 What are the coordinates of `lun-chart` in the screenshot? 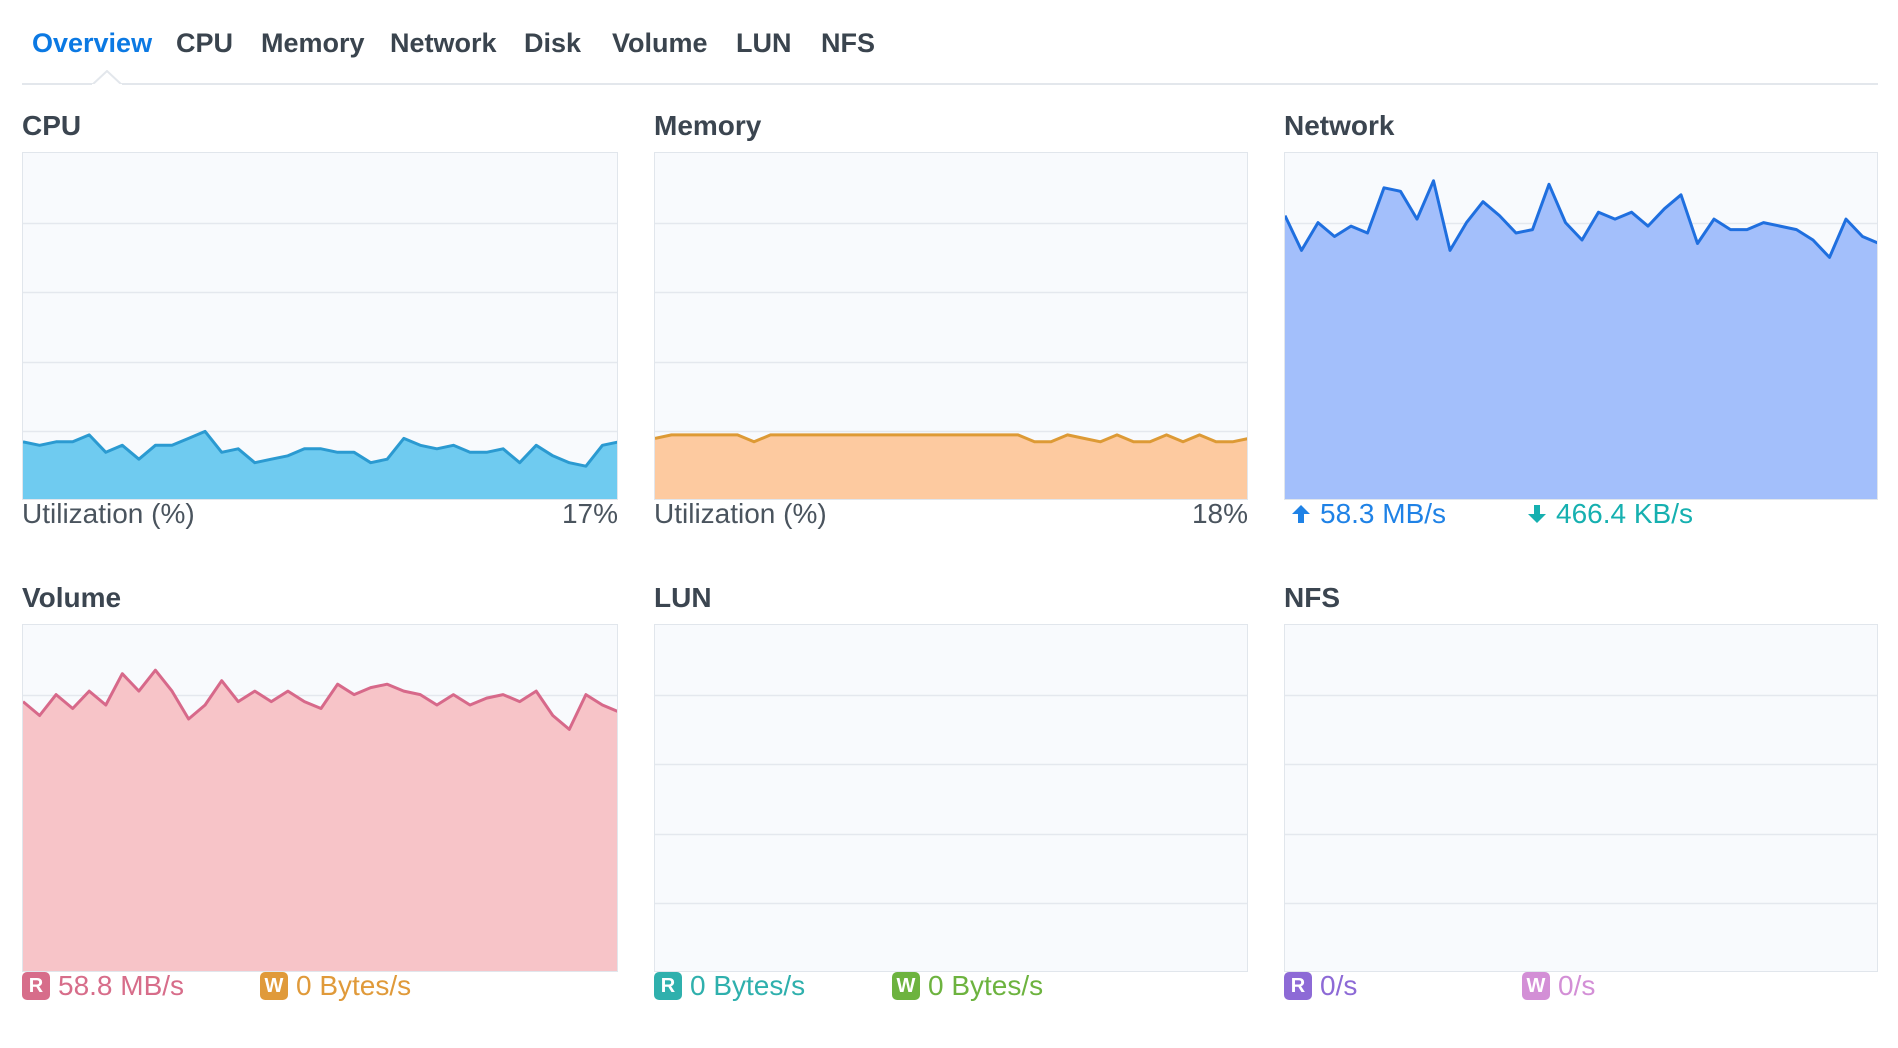 It's located at (951, 798).